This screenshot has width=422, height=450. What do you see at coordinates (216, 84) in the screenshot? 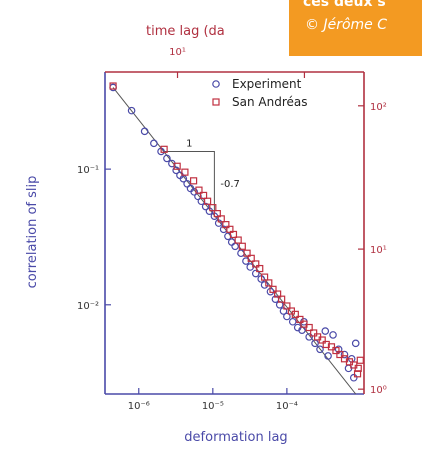
I see `legend-marker-experiment` at bounding box center [216, 84].